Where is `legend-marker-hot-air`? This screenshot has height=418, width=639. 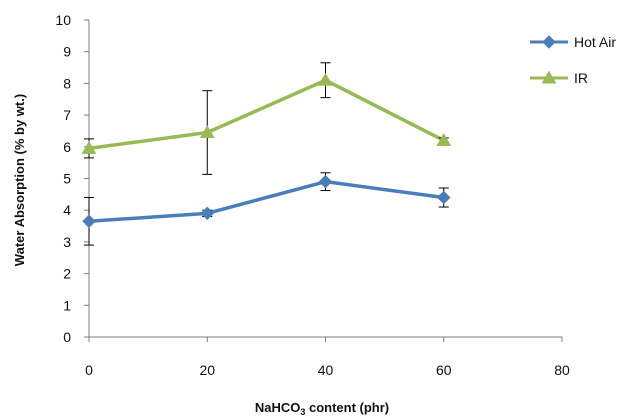 legend-marker-hot-air is located at coordinates (549, 42).